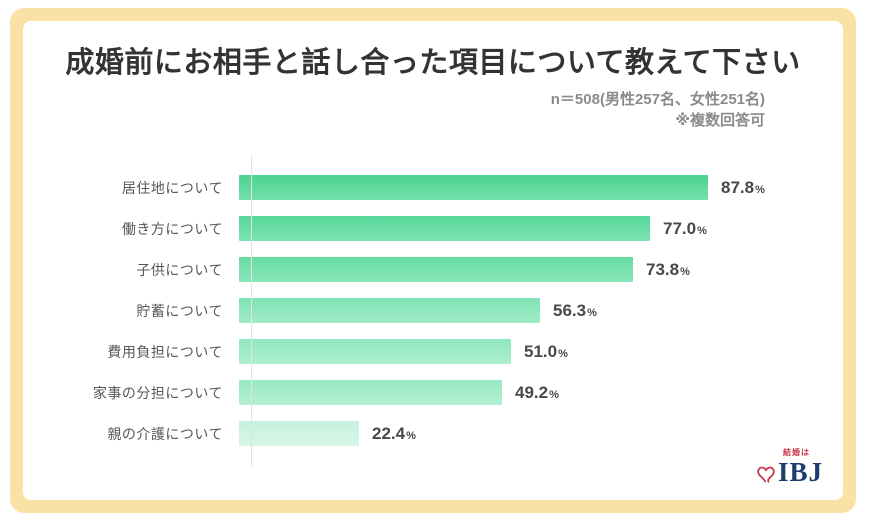  What do you see at coordinates (172, 228) in the screenshot?
I see `category-label: 働き方について` at bounding box center [172, 228].